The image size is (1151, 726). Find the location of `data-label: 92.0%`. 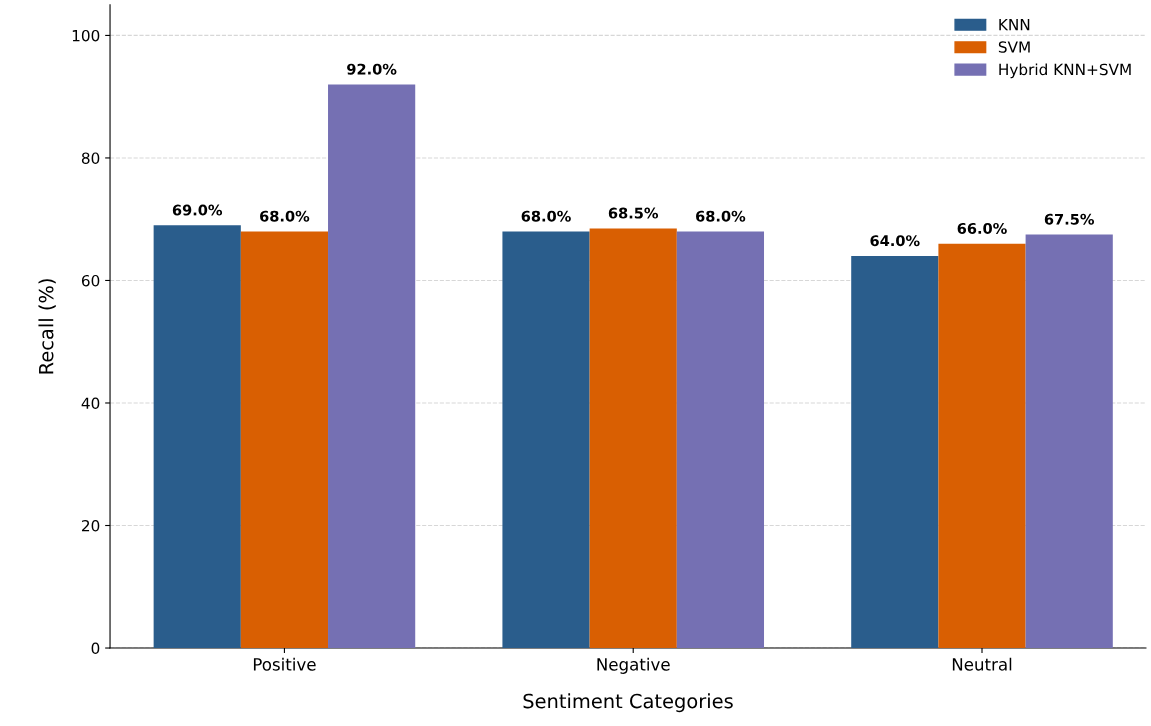

data-label: 92.0% is located at coordinates (372, 69).